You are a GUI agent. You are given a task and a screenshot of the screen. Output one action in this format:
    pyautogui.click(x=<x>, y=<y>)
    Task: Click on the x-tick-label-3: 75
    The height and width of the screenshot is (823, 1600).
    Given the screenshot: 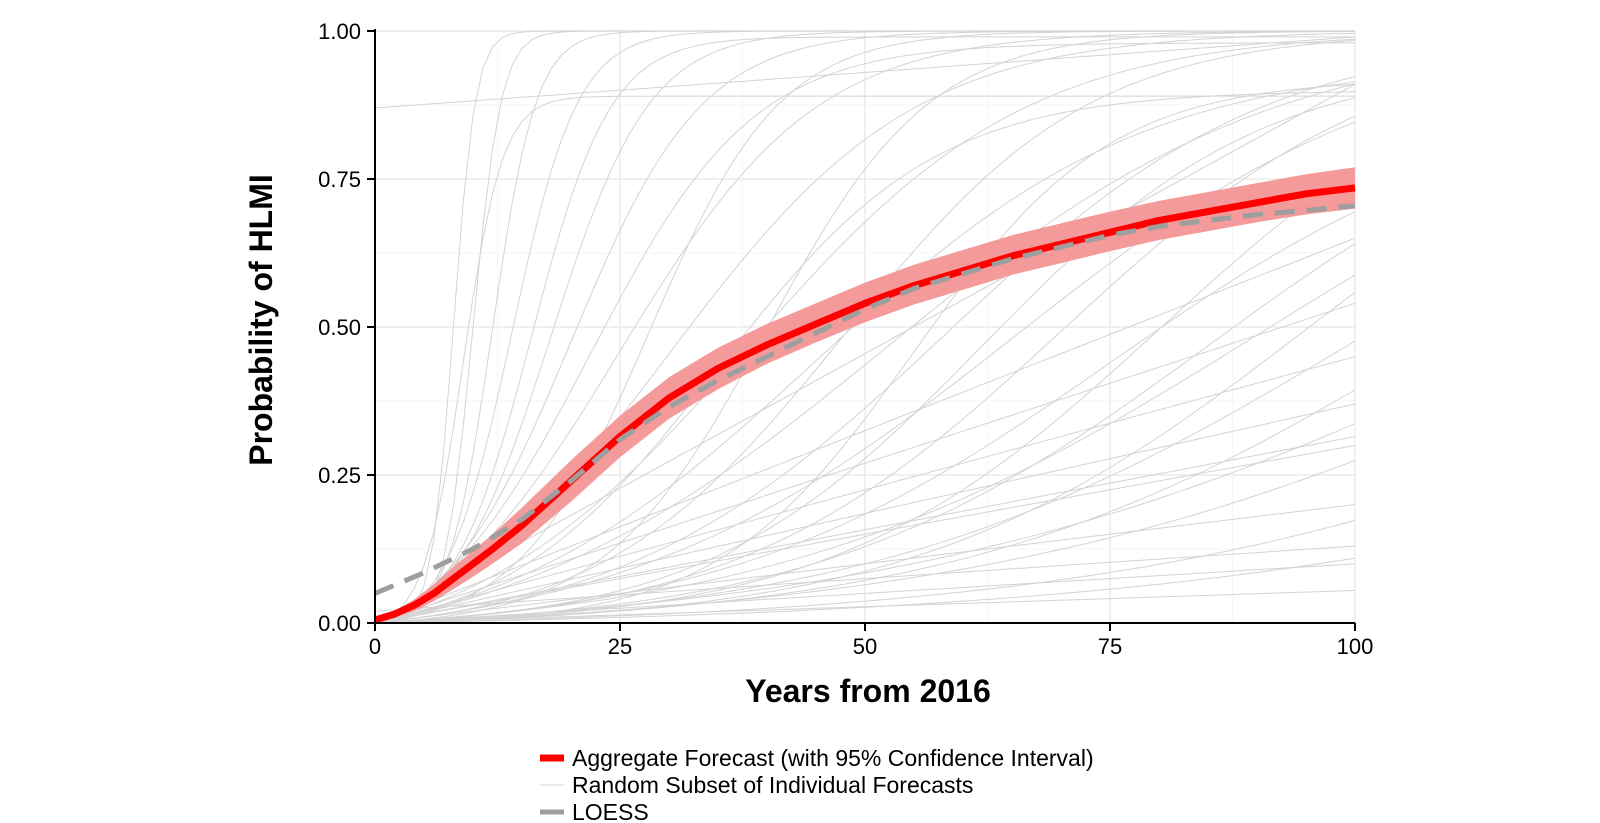 What is the action you would take?
    pyautogui.click(x=1110, y=646)
    